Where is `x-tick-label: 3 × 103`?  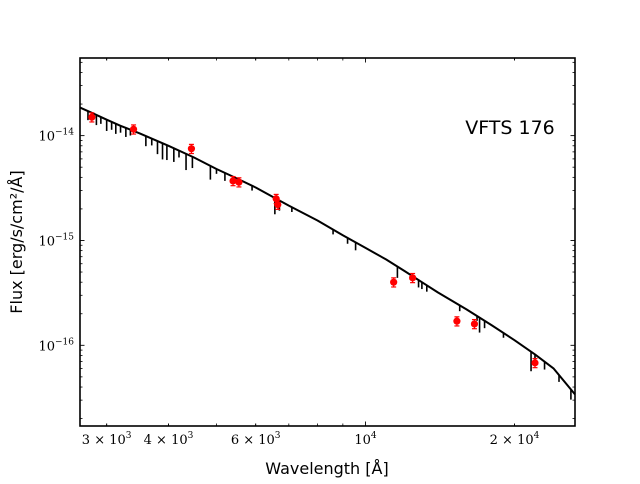
x-tick-label: 3 × 103 is located at coordinates (107, 439).